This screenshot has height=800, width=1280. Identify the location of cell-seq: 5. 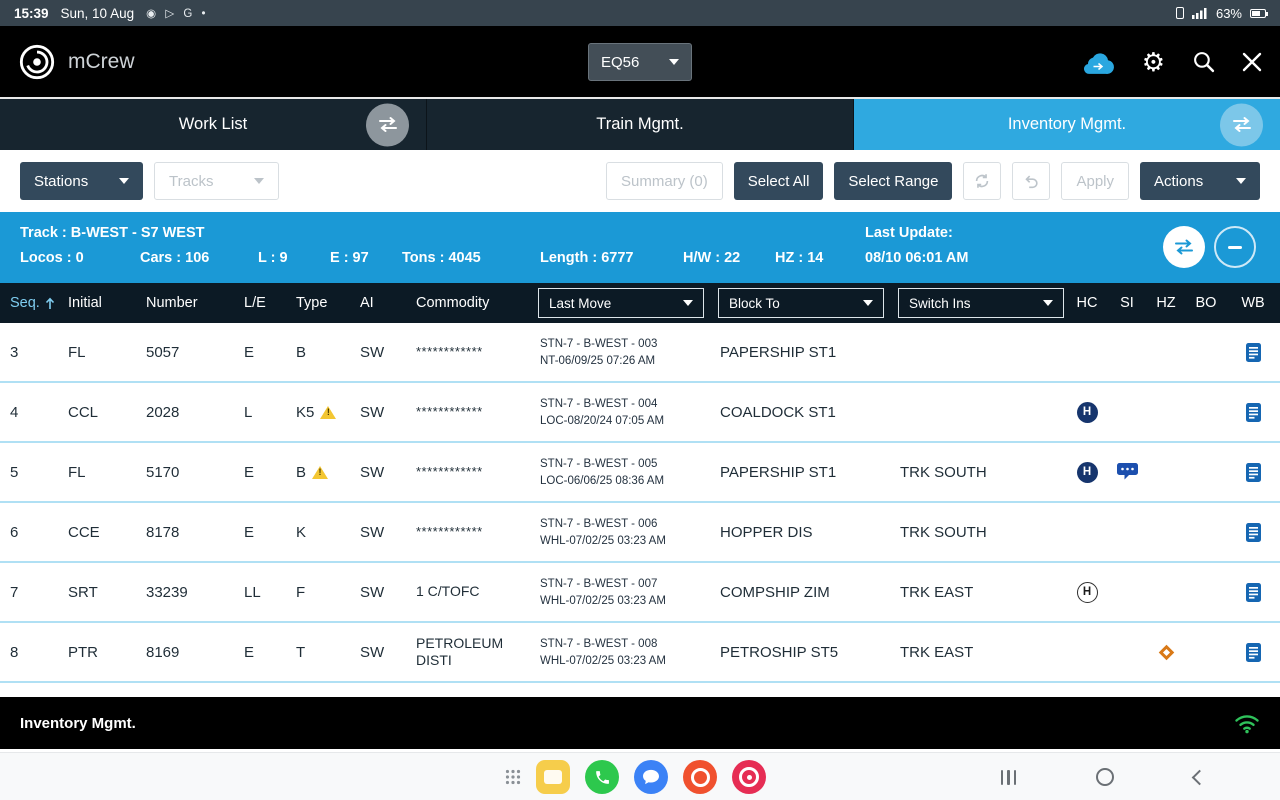
(14, 472).